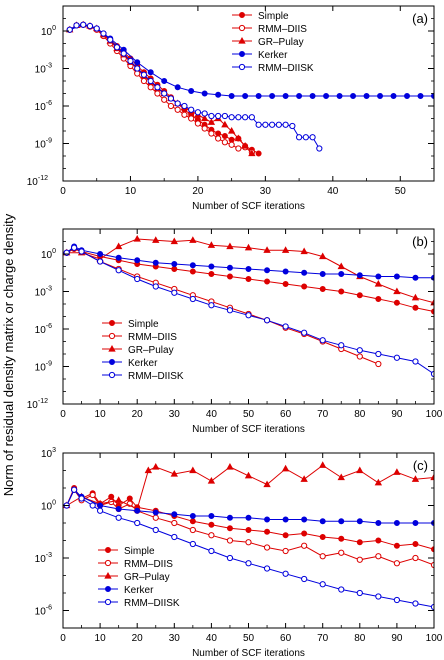  I want to click on series-line-gr-pulay, so click(250, 487).